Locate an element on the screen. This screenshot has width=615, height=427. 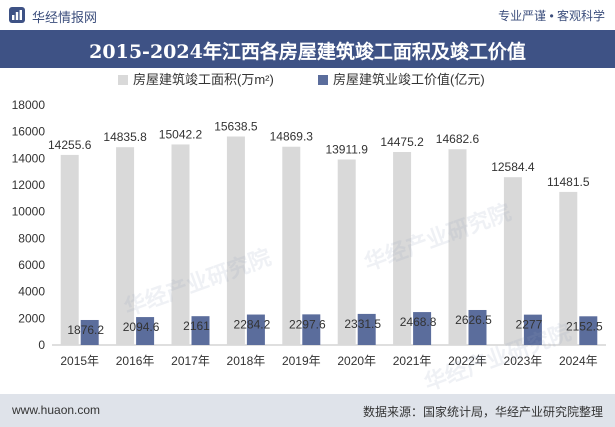
legend-label: 房屋建筑业竣工价值(亿元) is located at coordinates (409, 79).